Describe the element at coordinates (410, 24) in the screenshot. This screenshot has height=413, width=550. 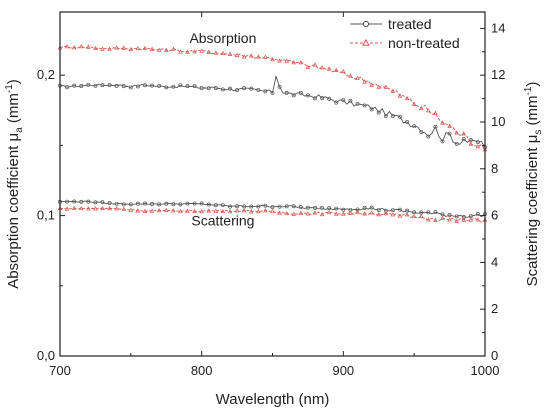
I see `legend-label: treated` at that location.